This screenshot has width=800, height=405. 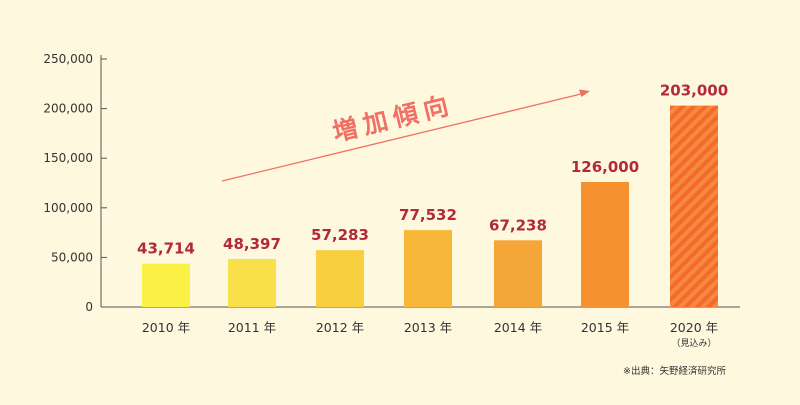 What do you see at coordinates (68, 158) in the screenshot?
I see `y-tick-label: 150,000` at bounding box center [68, 158].